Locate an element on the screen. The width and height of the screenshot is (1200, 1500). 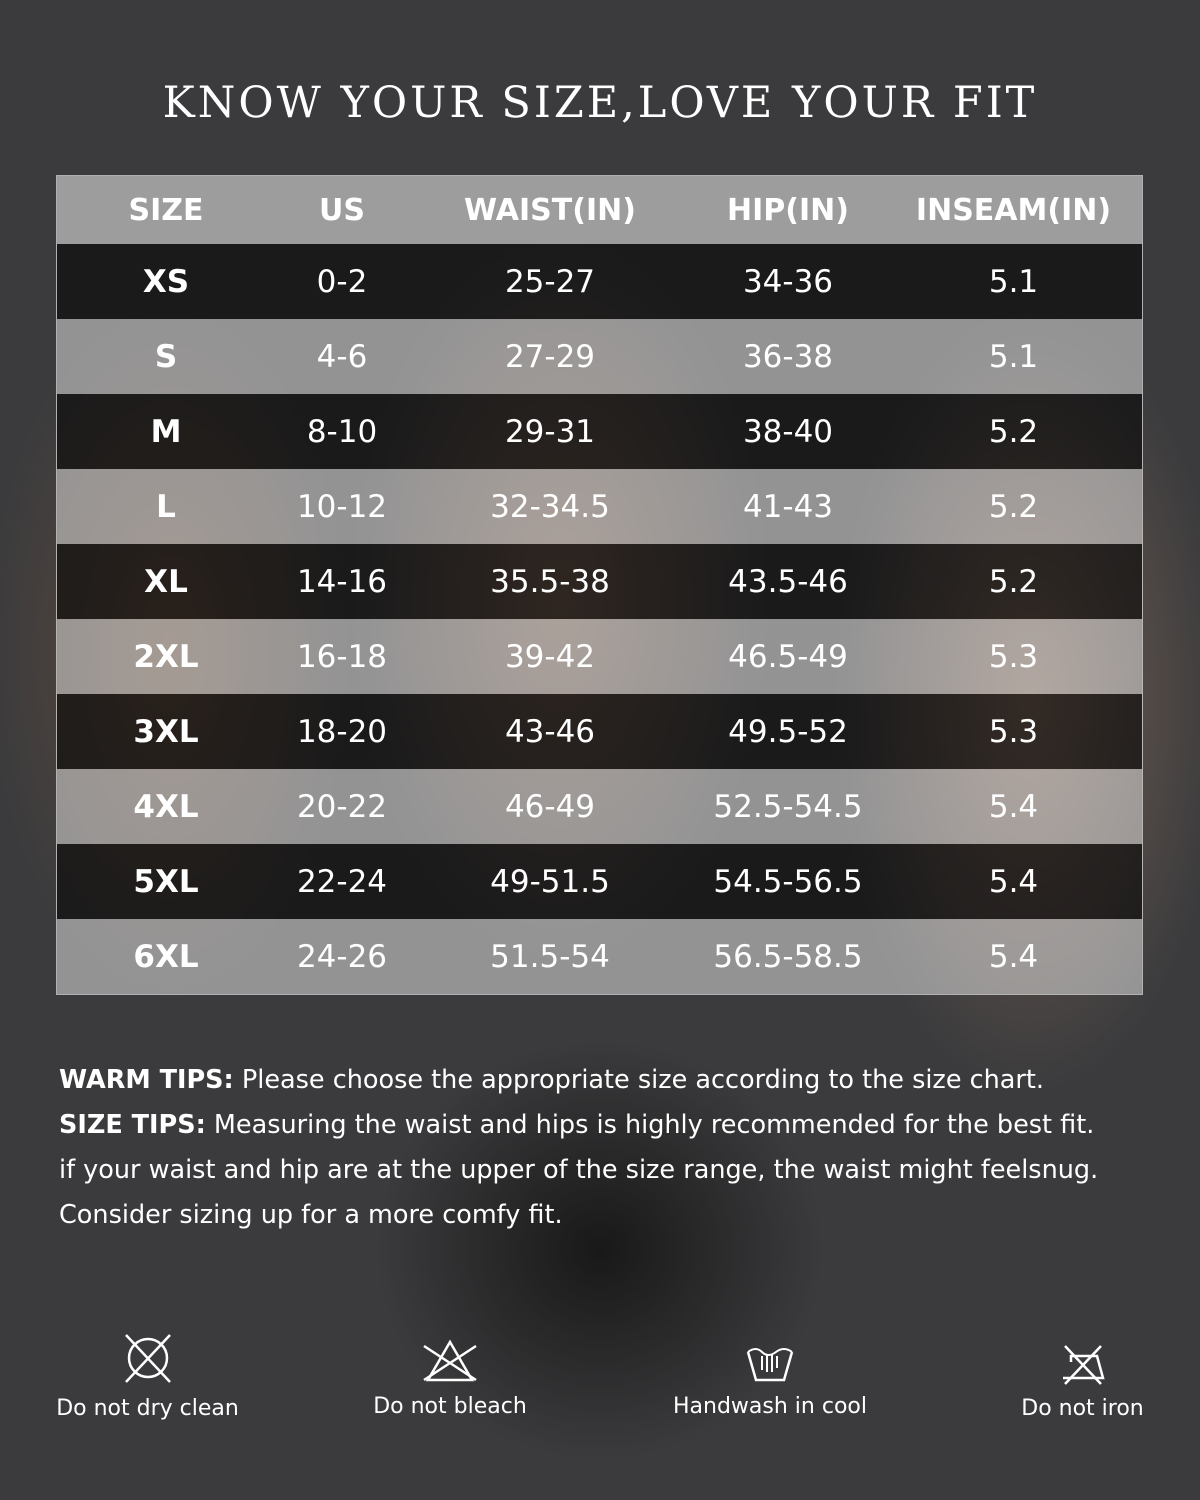
cell-hip: 49.5-52 is located at coordinates (788, 731).